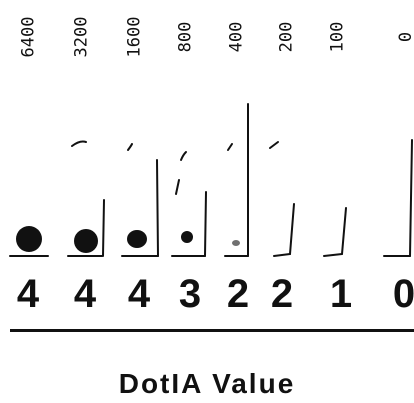 The height and width of the screenshot is (403, 414). What do you see at coordinates (207, 383) in the screenshot?
I see `figure-title: DotIA Value` at bounding box center [207, 383].